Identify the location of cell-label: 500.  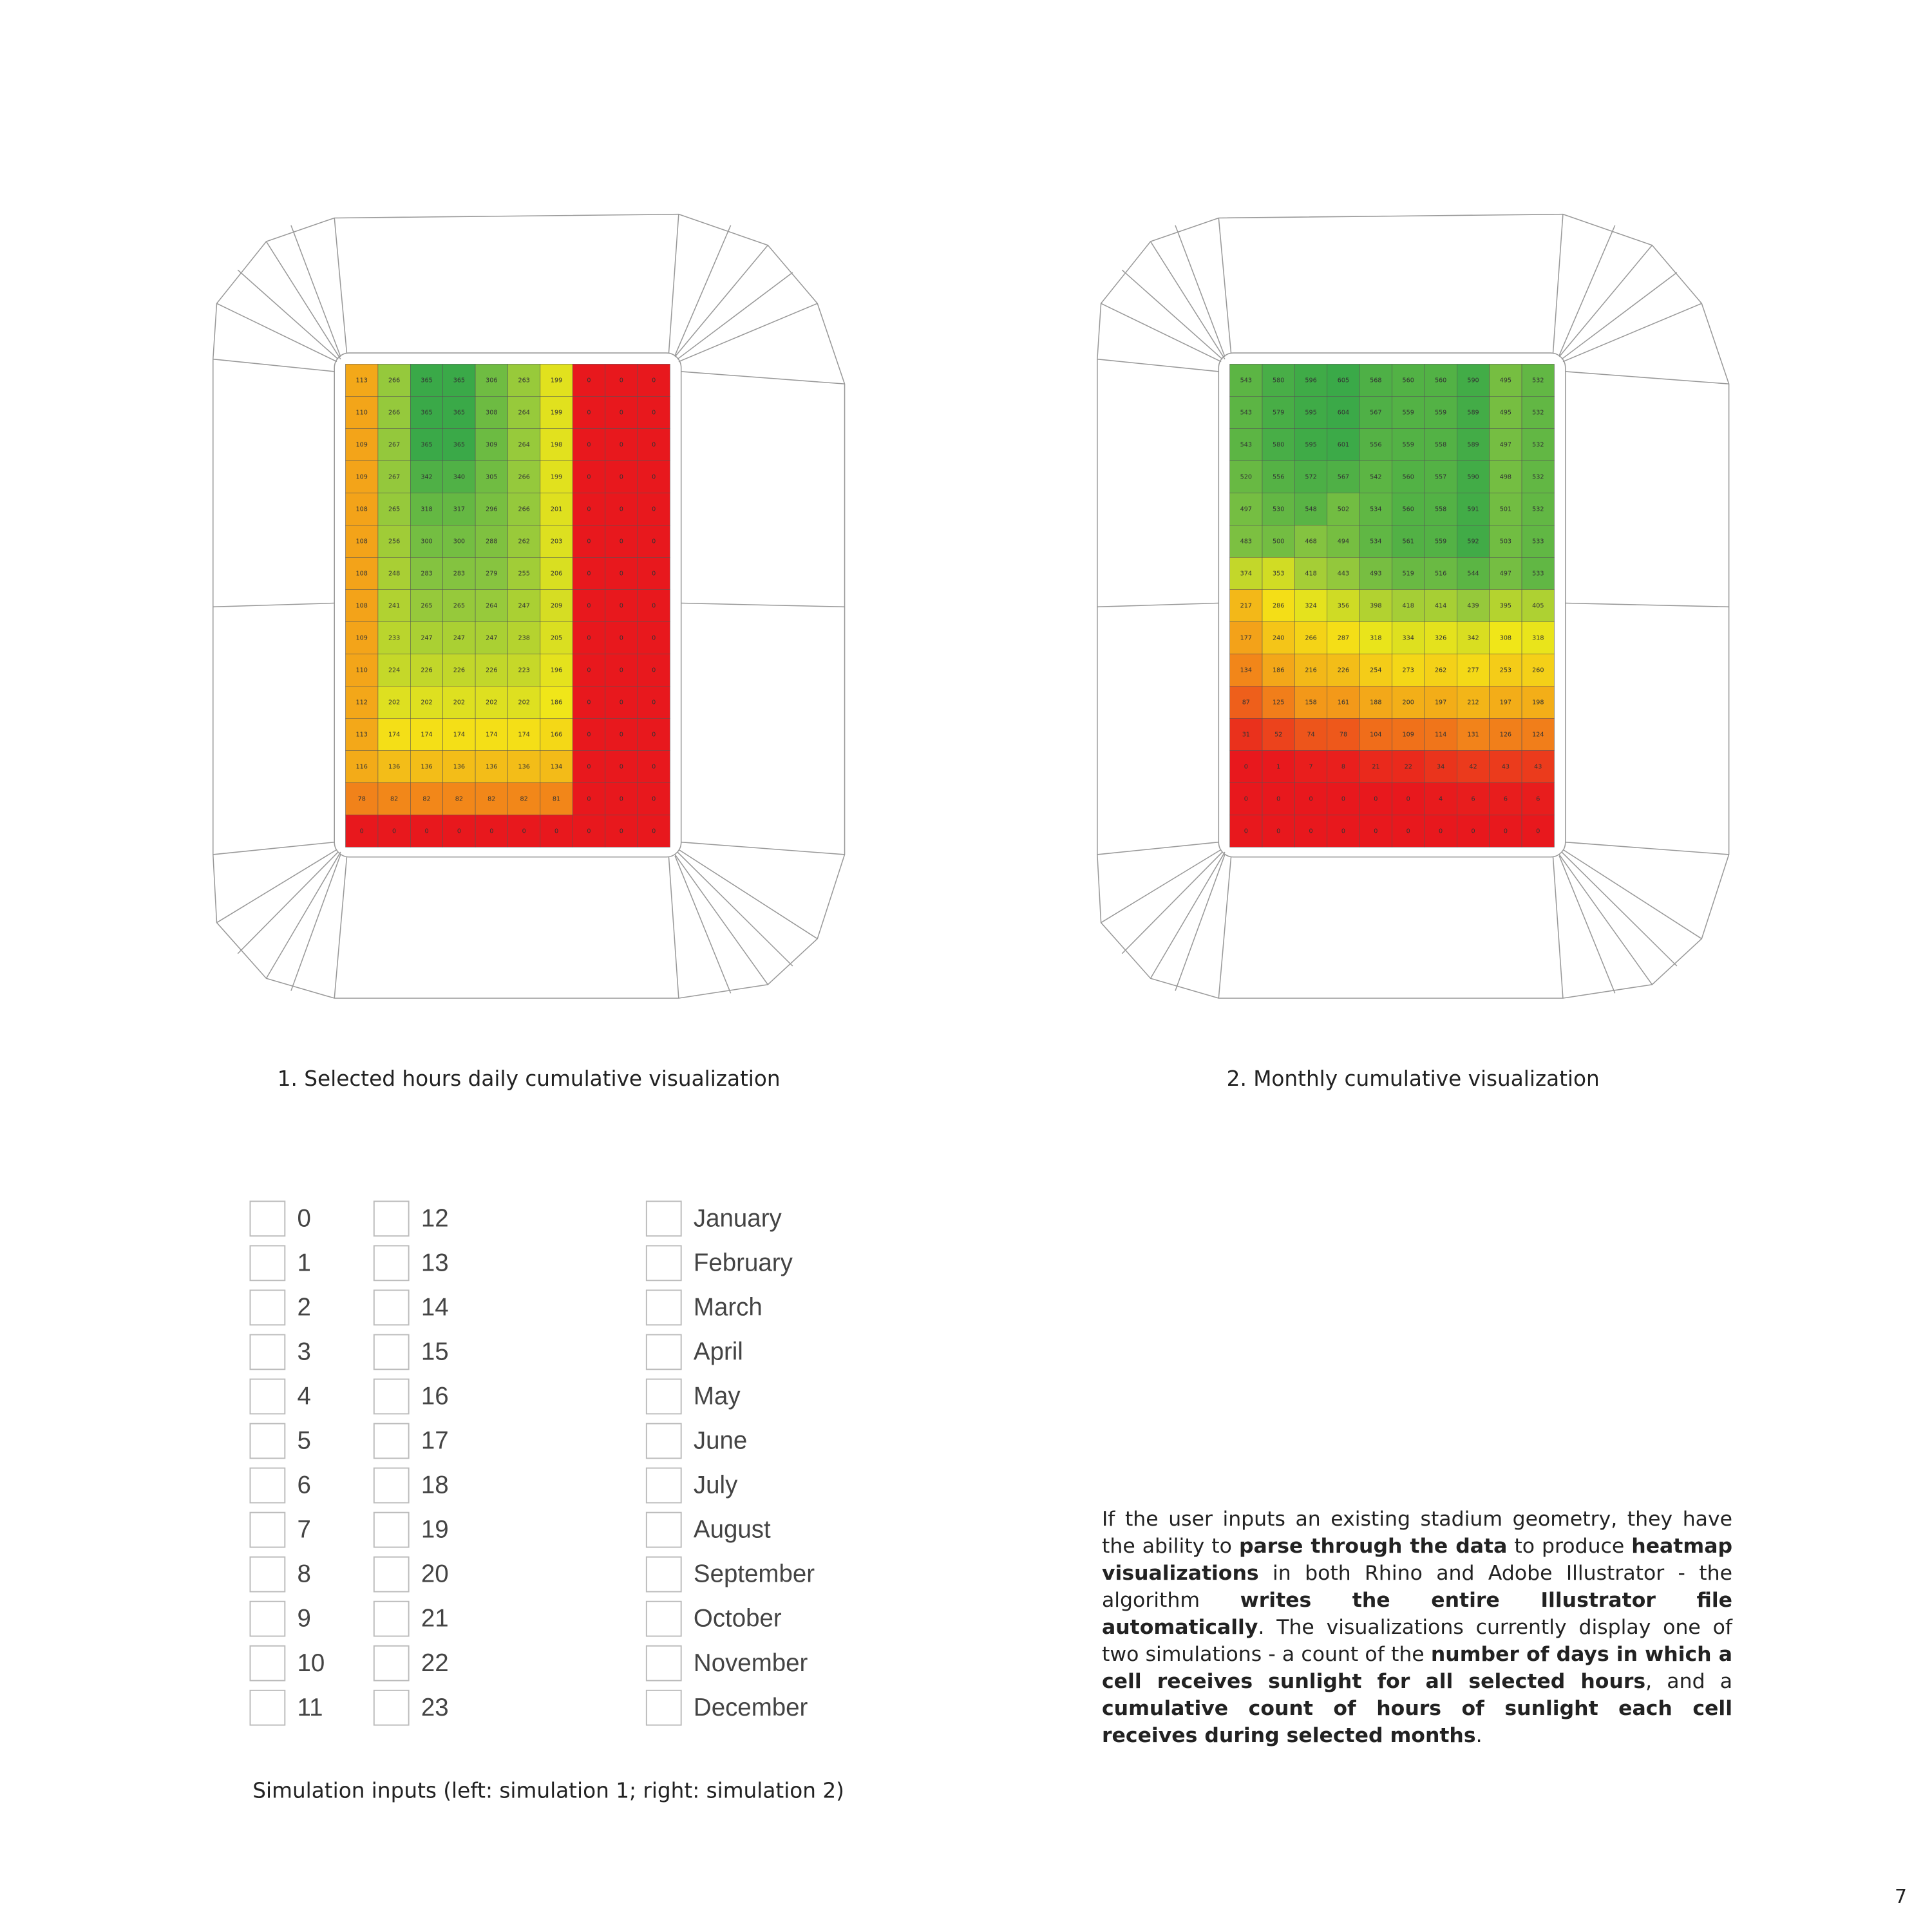
(1278, 541).